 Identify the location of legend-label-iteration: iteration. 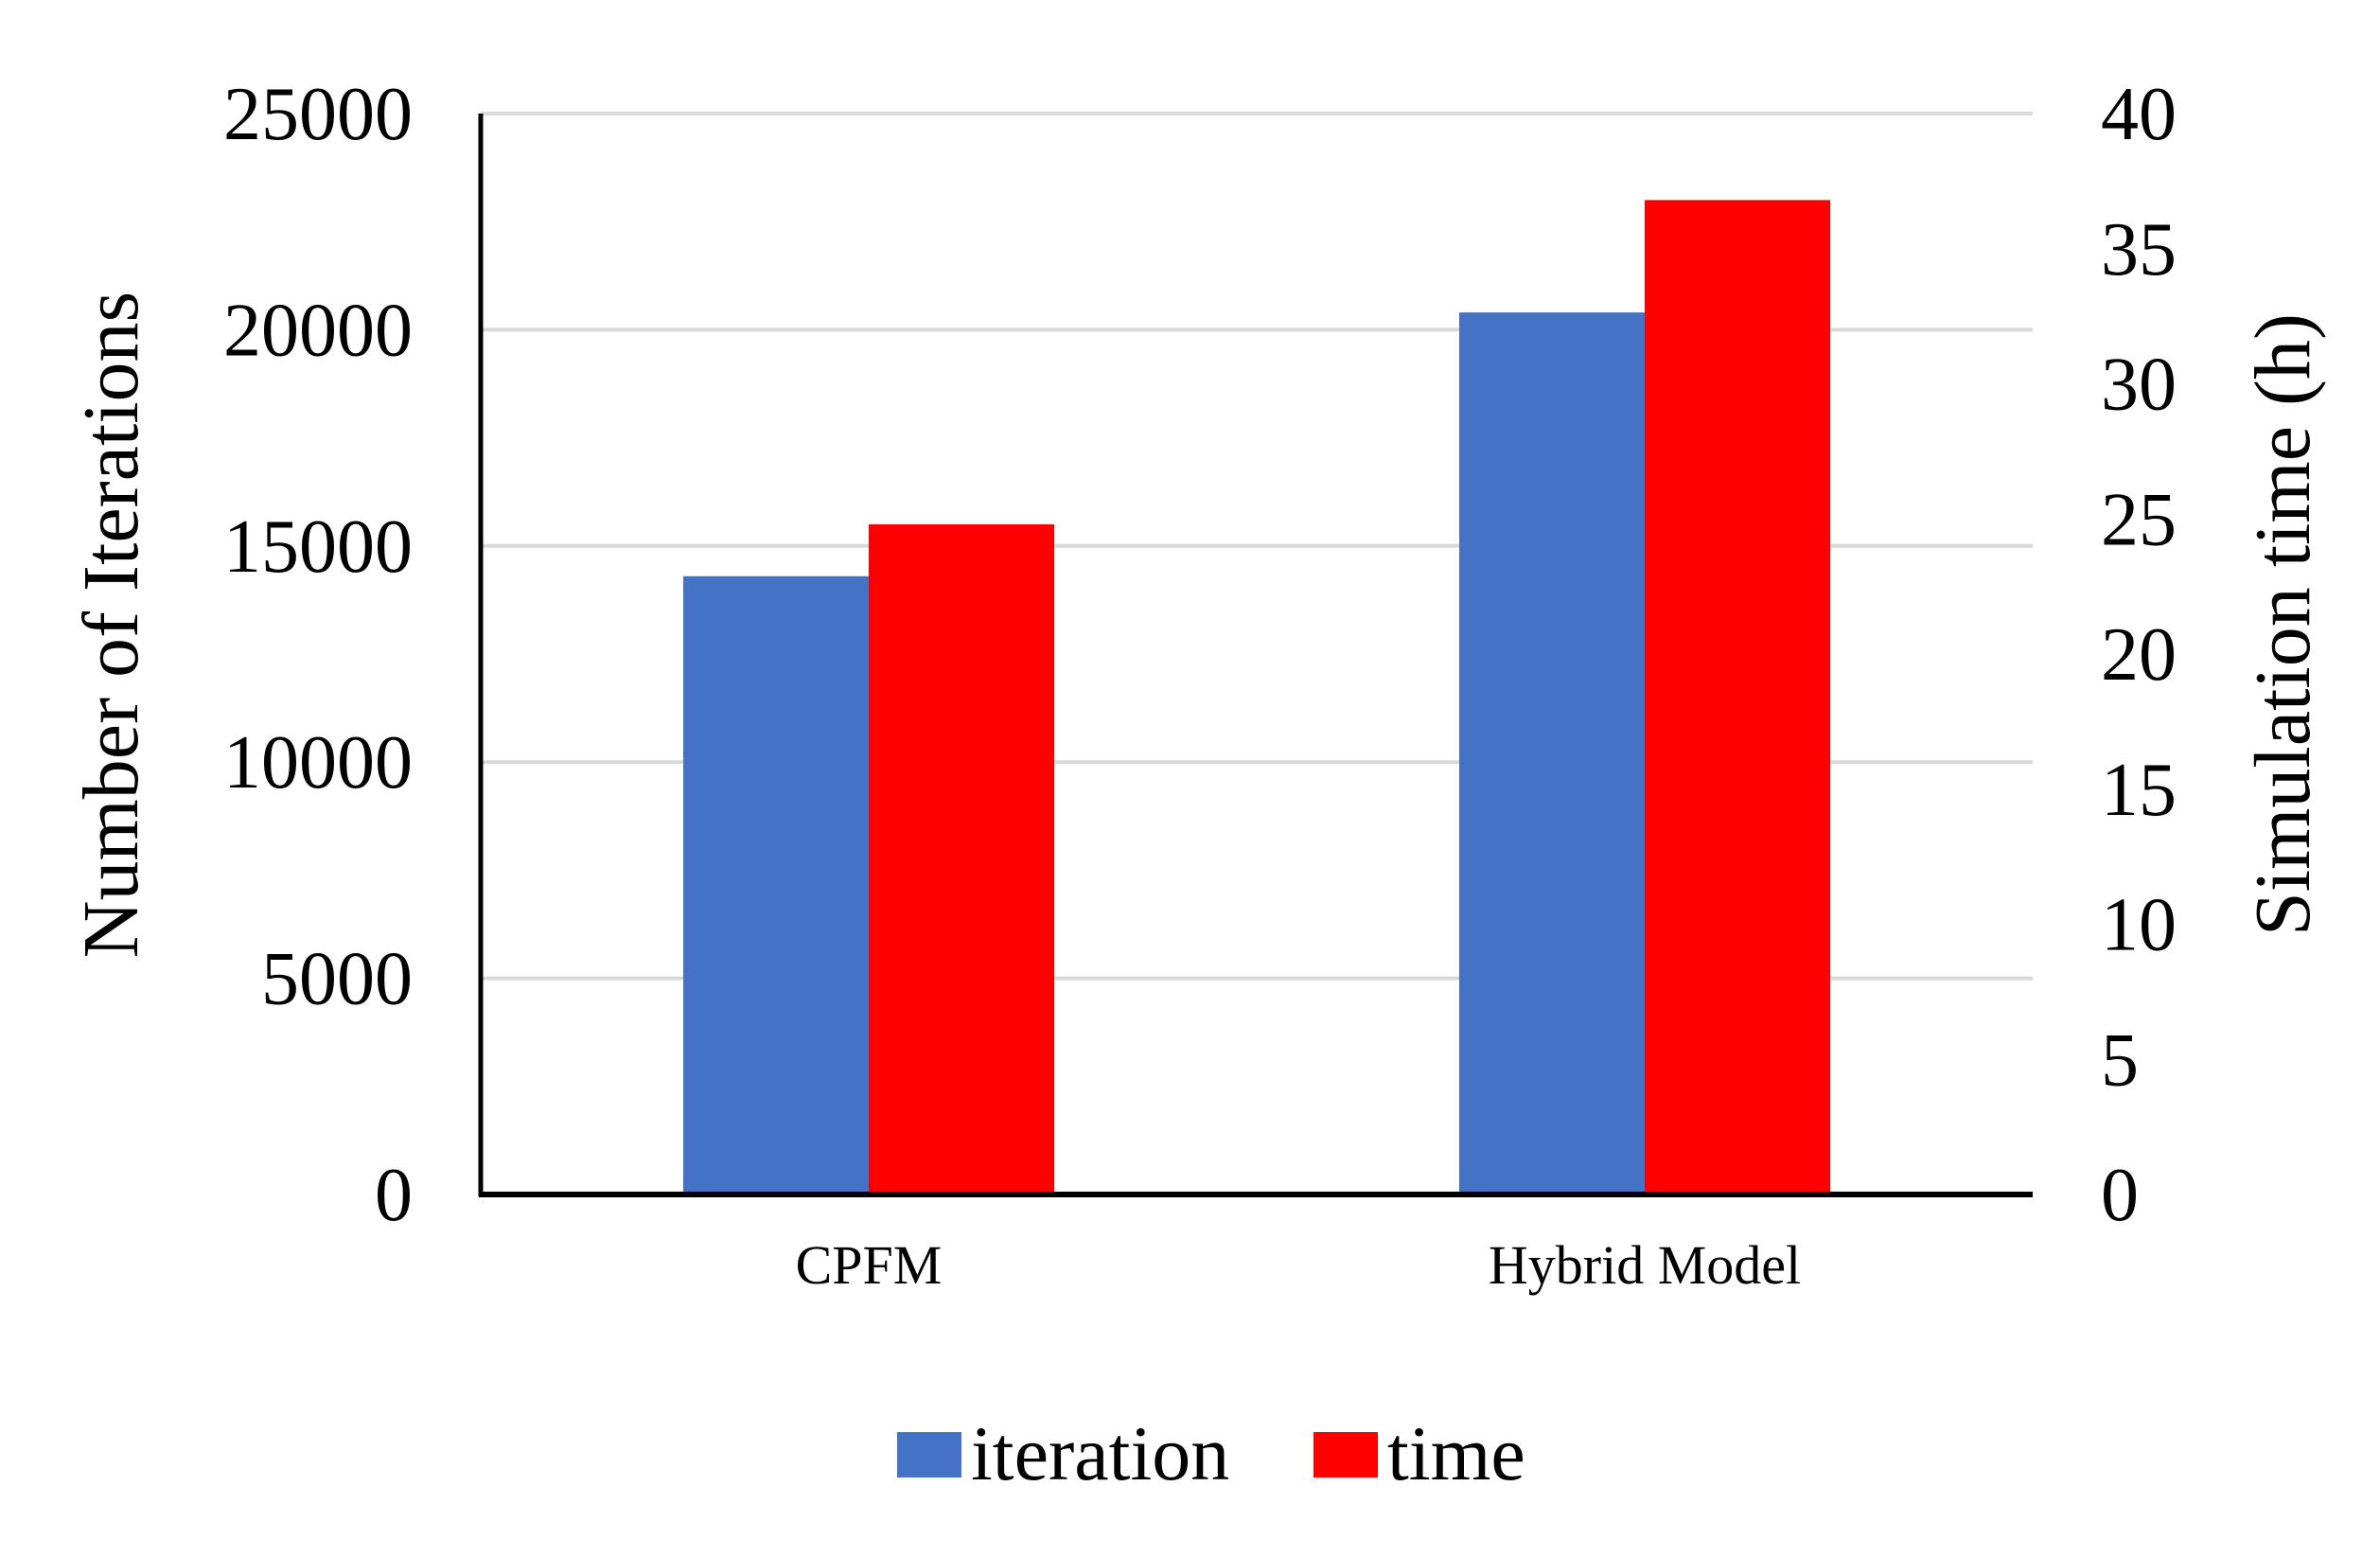
(1100, 1453).